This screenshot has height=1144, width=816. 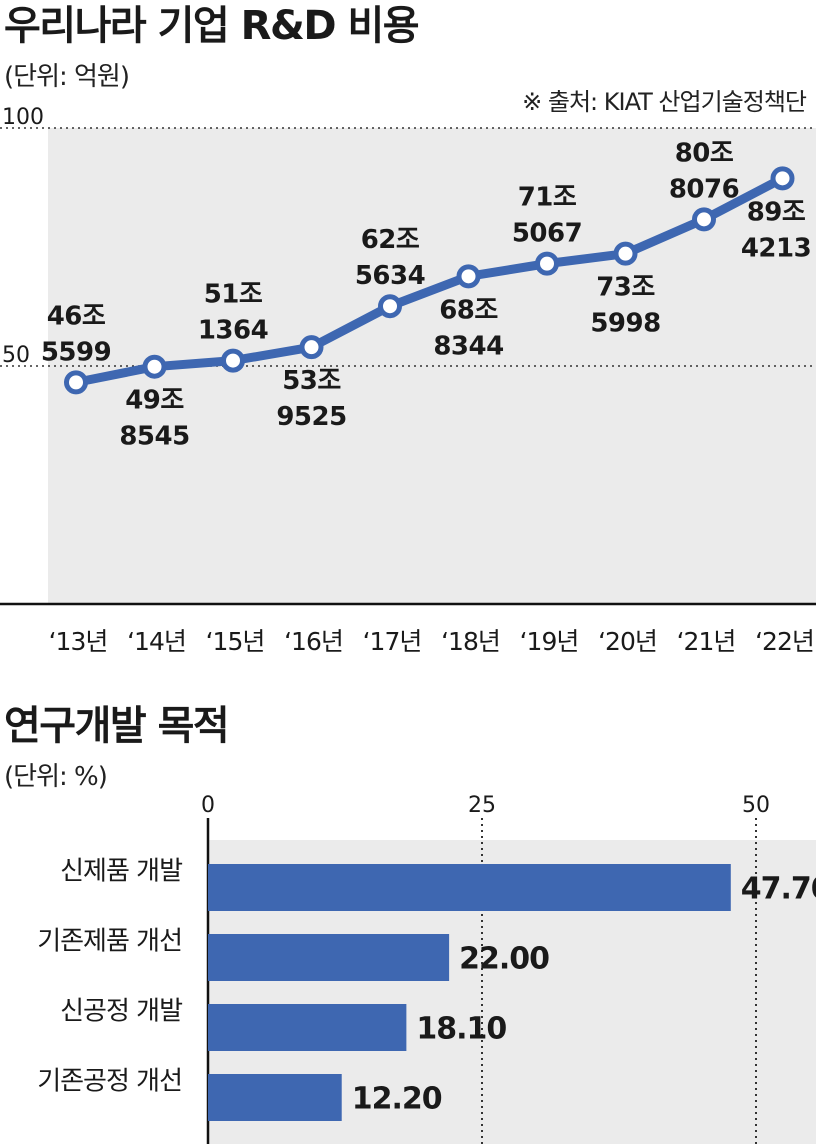 I want to click on bar-value-label: 47.70, so click(x=778, y=889).